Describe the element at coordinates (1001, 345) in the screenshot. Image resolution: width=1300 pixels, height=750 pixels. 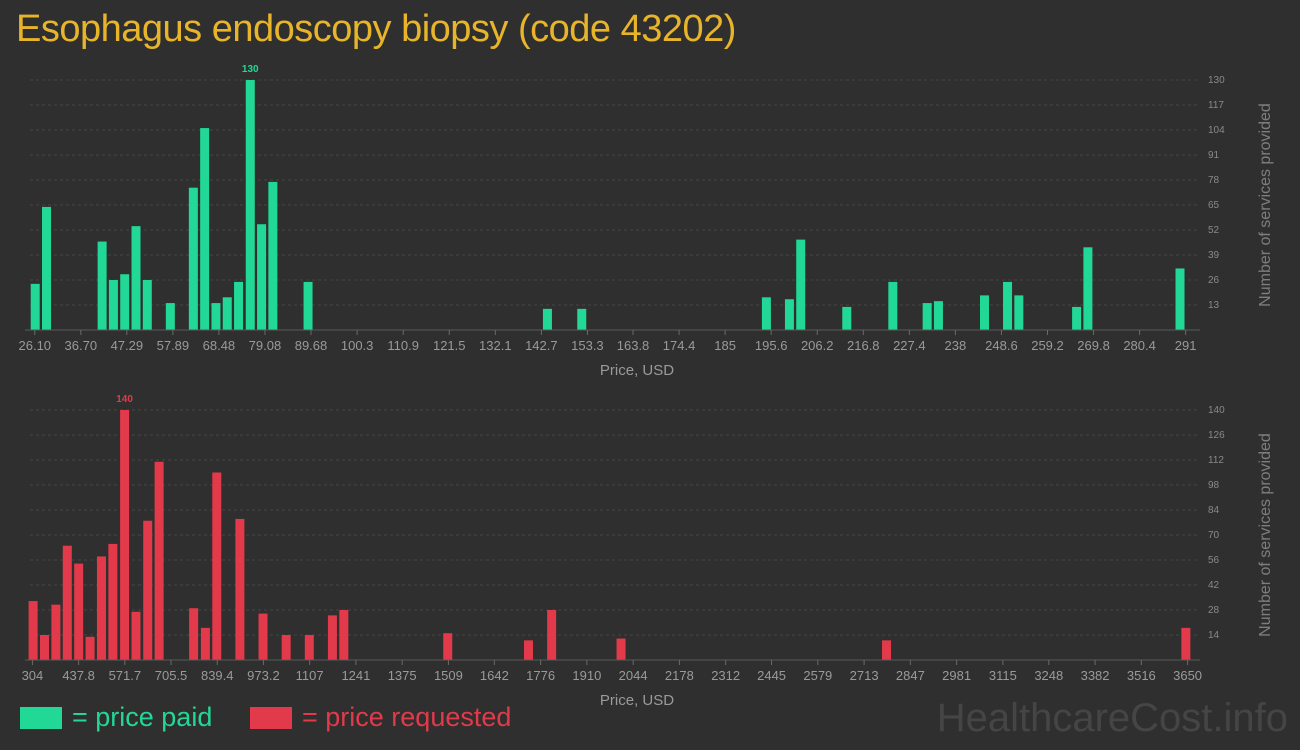
I see `paid-xtick-label: 248.6` at that location.